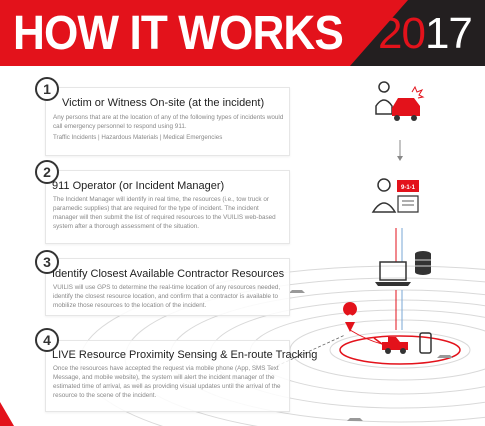 Image resolution: width=485 pixels, height=426 pixels. What do you see at coordinates (47, 262) in the screenshot?
I see `step-3-number: 3` at bounding box center [47, 262].